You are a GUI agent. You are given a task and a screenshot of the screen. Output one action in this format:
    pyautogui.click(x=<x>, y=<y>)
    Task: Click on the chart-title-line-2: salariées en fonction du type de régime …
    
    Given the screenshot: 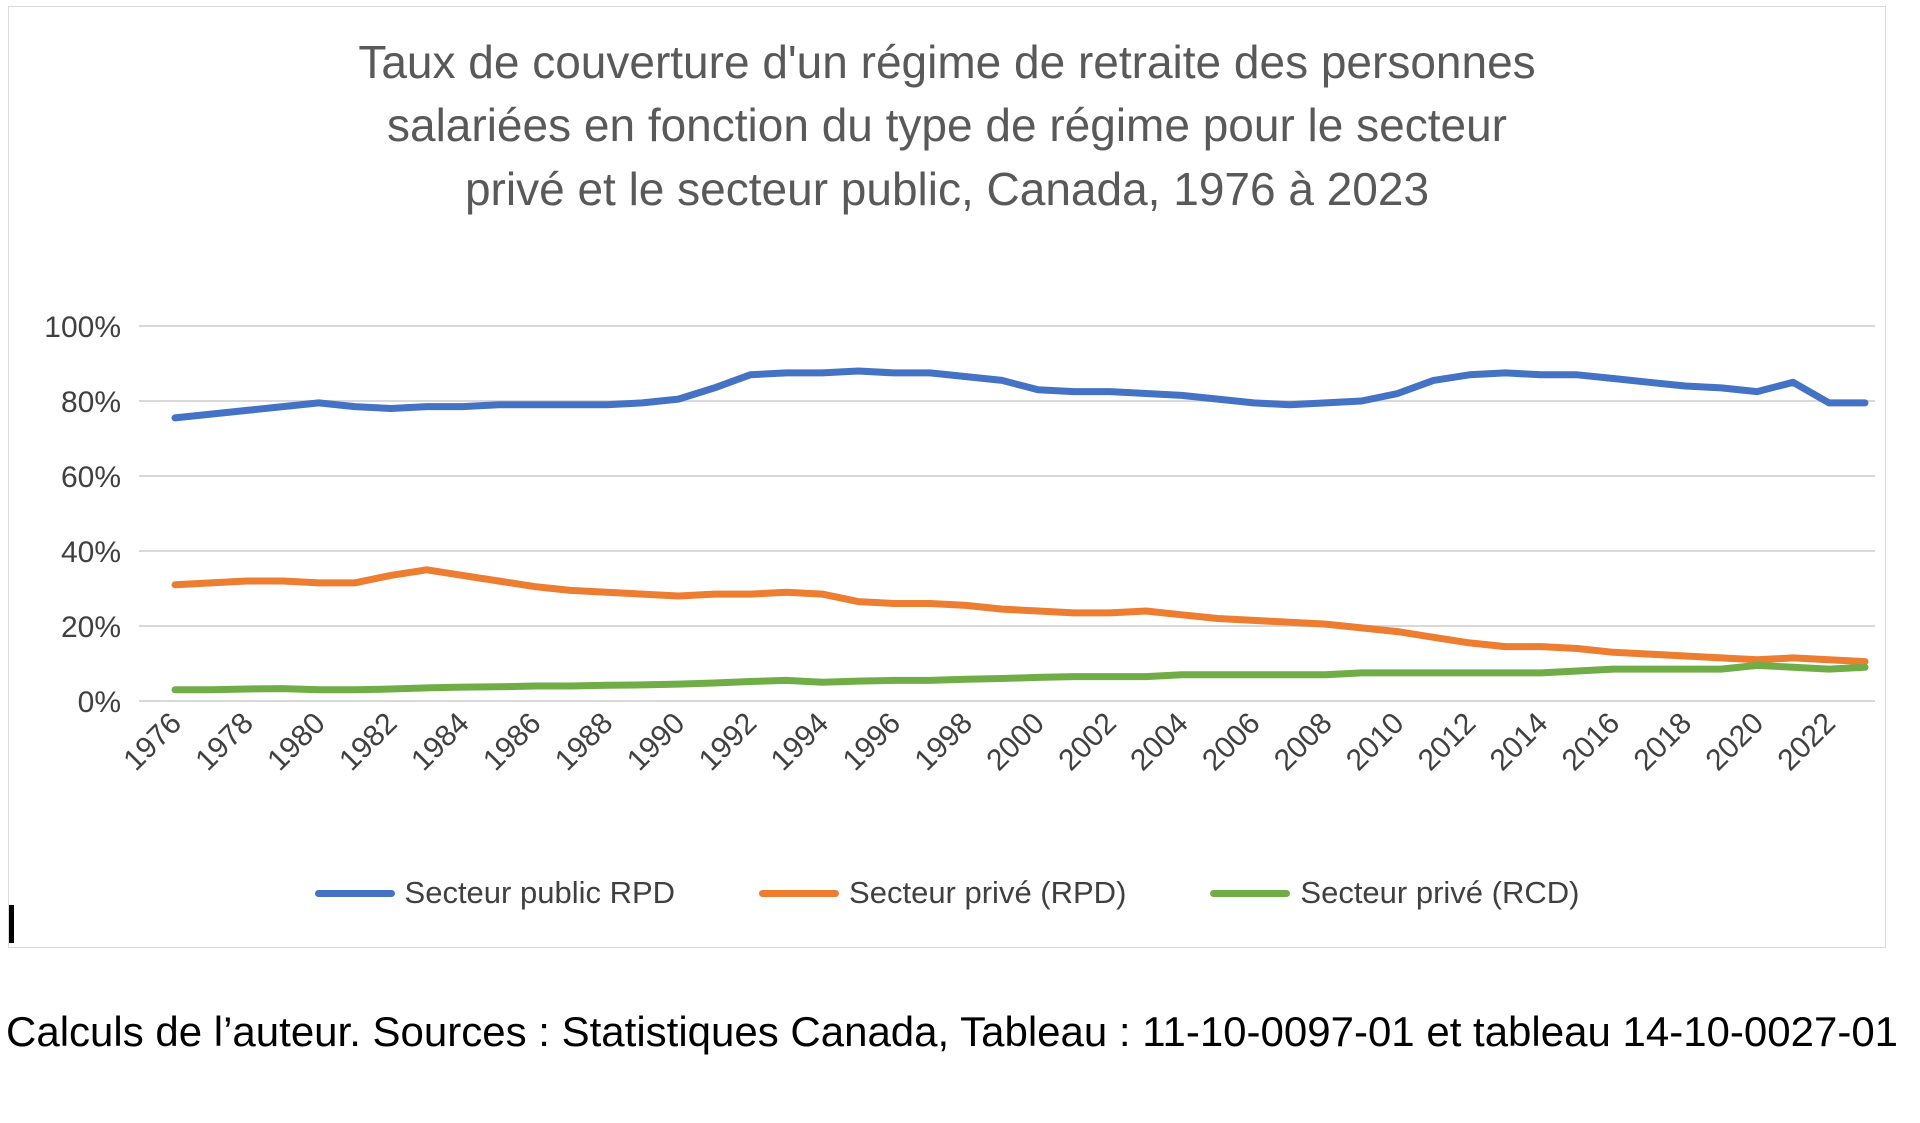 What is the action you would take?
    pyautogui.click(x=947, y=125)
    